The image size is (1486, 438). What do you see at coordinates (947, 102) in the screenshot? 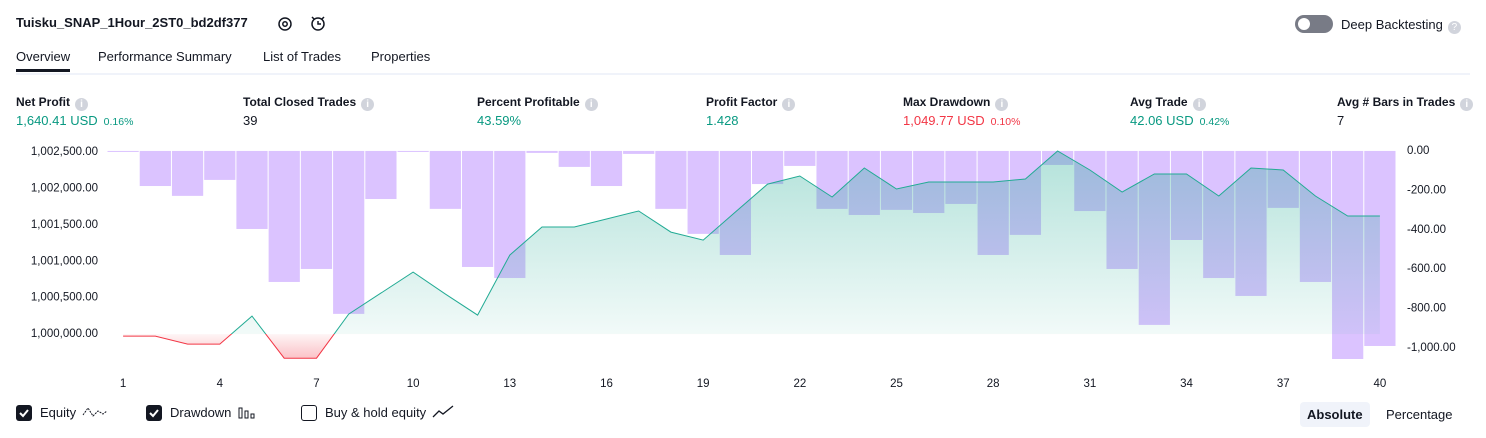
I see `metric-label-text: Max Drawdown` at bounding box center [947, 102].